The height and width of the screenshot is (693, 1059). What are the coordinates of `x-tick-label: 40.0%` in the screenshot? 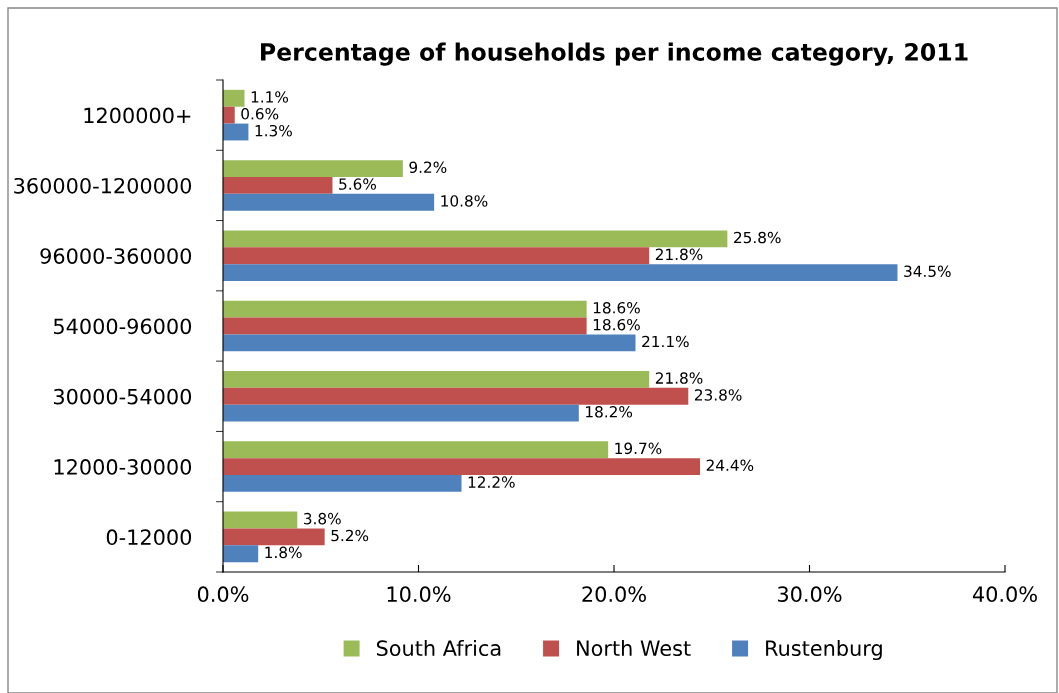 It's located at (1004, 594).